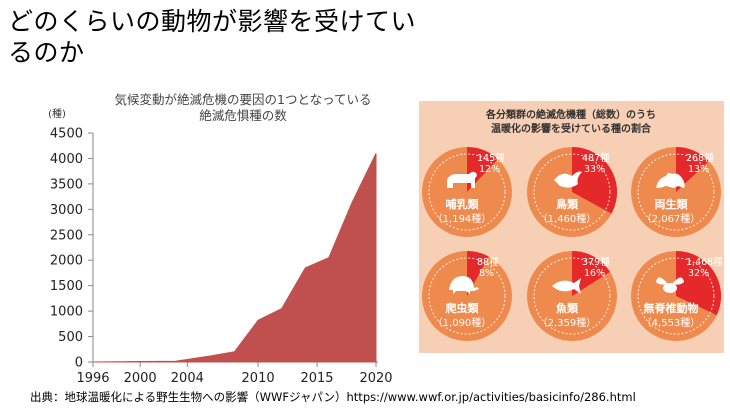 The height and width of the screenshot is (412, 730). What do you see at coordinates (66, 235) in the screenshot?
I see `y-tick-label: 2500` at bounding box center [66, 235].